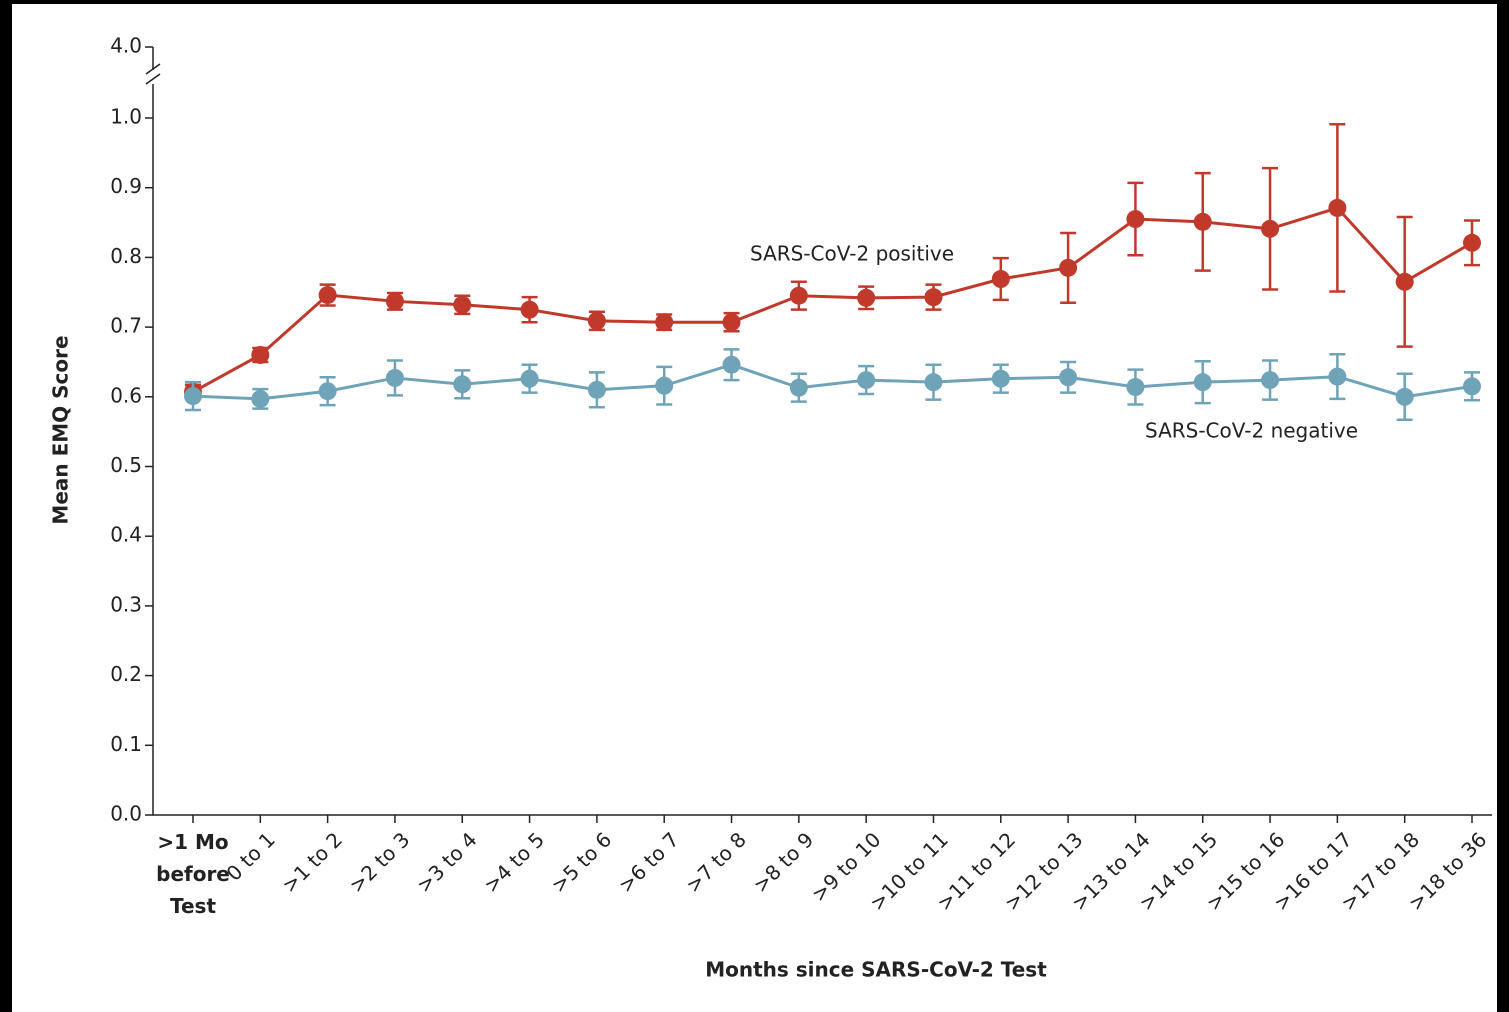  I want to click on x-tick-label: >1 Mo before Test, so click(193, 874).